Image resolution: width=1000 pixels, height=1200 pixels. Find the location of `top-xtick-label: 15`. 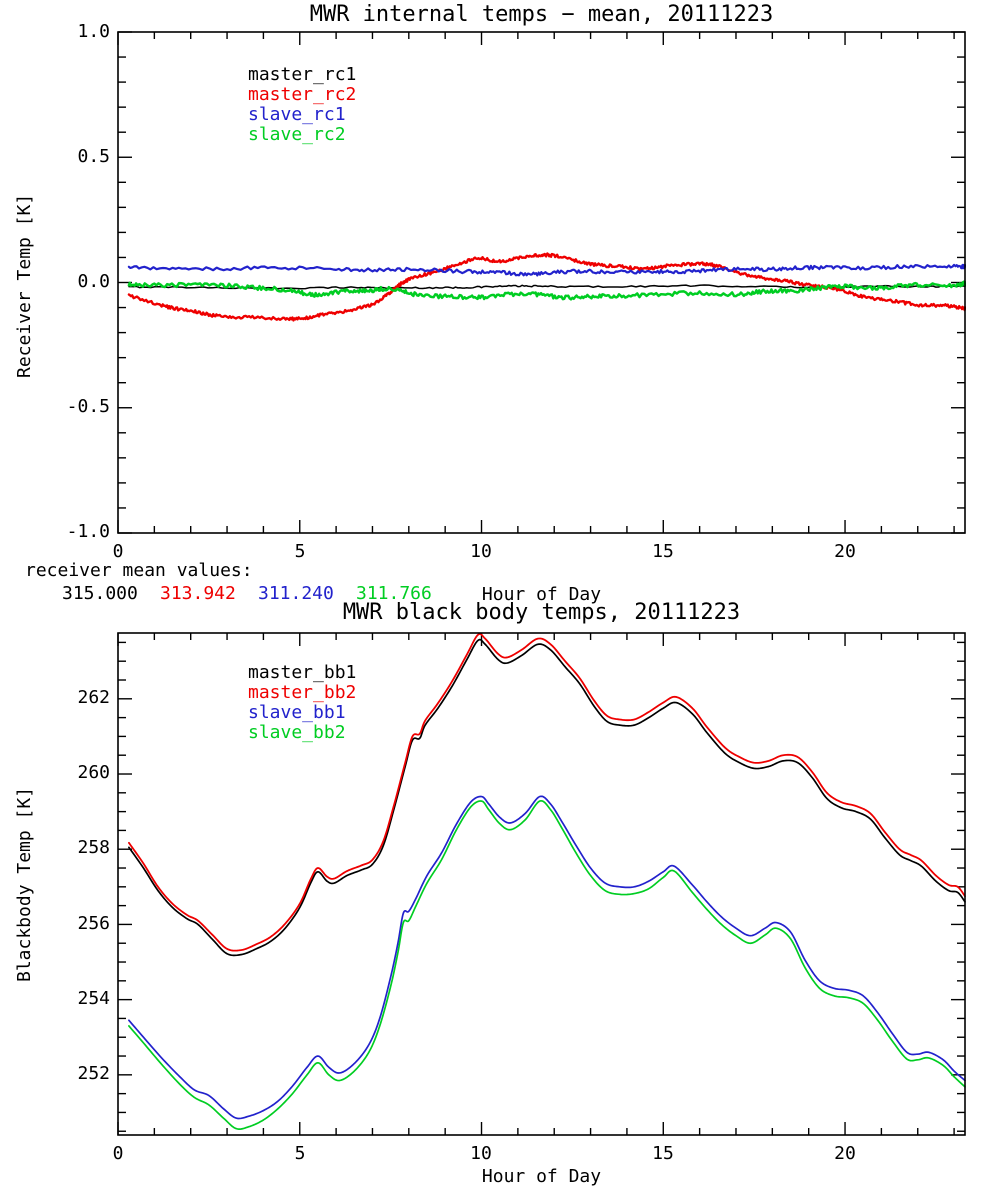

top-xtick-label: 15 is located at coordinates (663, 551).